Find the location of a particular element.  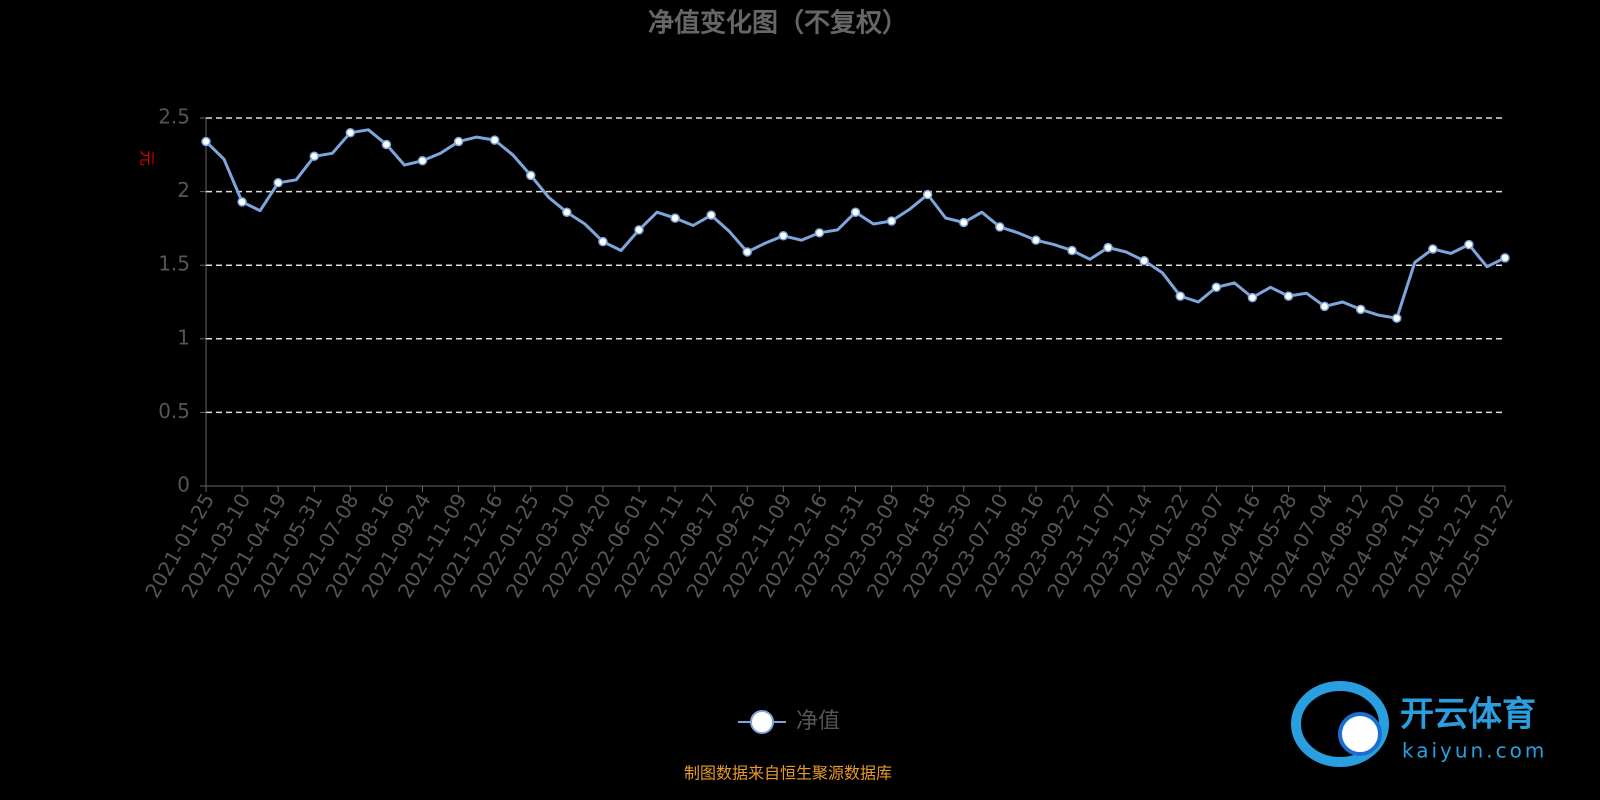

watermark-name: 开云体育 is located at coordinates (1468, 715).